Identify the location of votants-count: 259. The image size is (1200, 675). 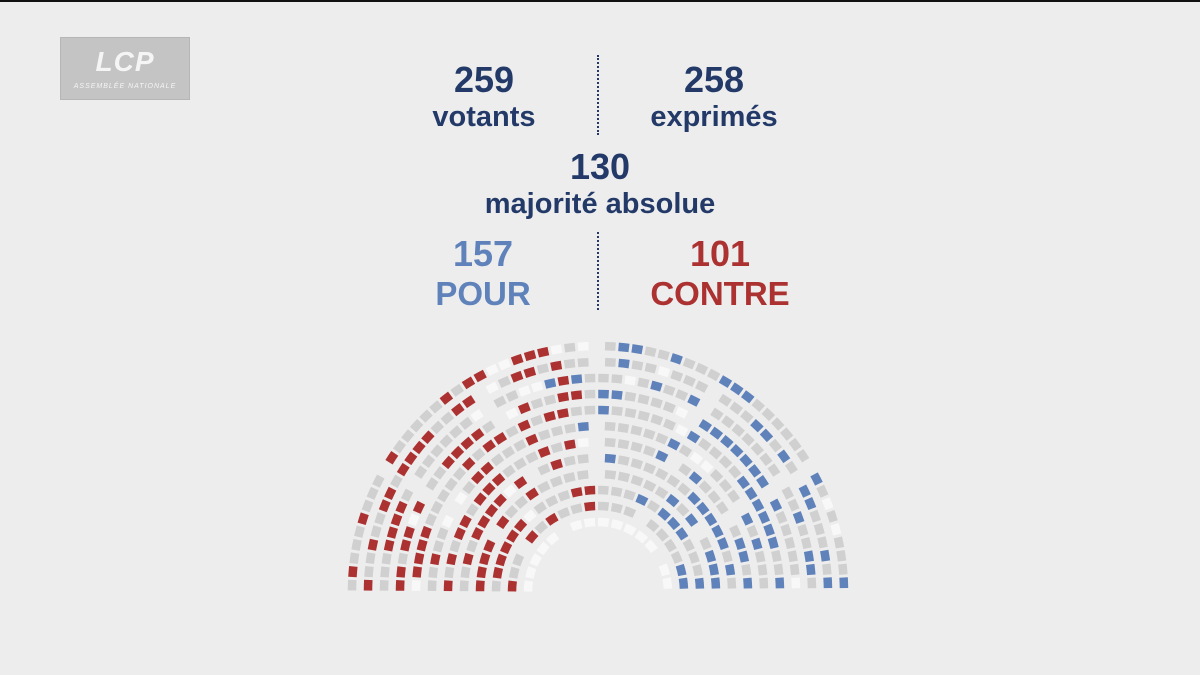
(484, 79).